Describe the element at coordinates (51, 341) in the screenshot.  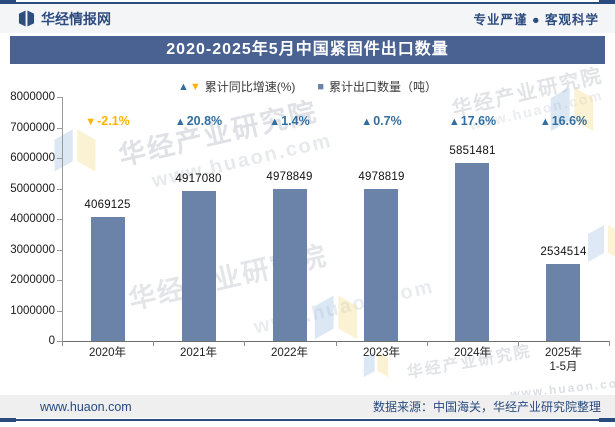
I see `y-axis-tick-label: 0` at that location.